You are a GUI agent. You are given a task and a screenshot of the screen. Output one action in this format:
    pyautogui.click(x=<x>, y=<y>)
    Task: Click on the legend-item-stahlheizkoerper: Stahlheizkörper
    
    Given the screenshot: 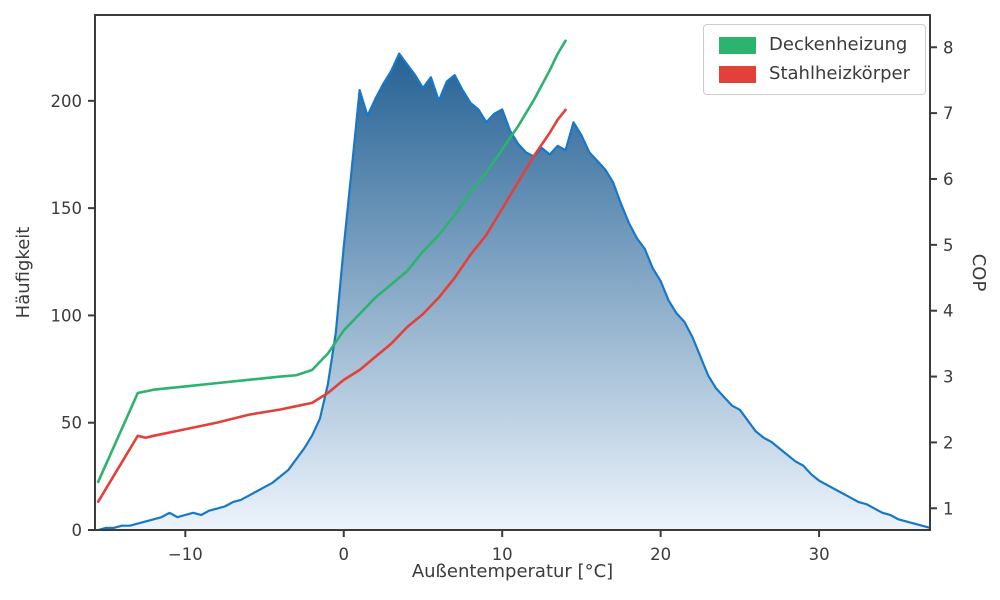 What is the action you would take?
    pyautogui.click(x=814, y=74)
    